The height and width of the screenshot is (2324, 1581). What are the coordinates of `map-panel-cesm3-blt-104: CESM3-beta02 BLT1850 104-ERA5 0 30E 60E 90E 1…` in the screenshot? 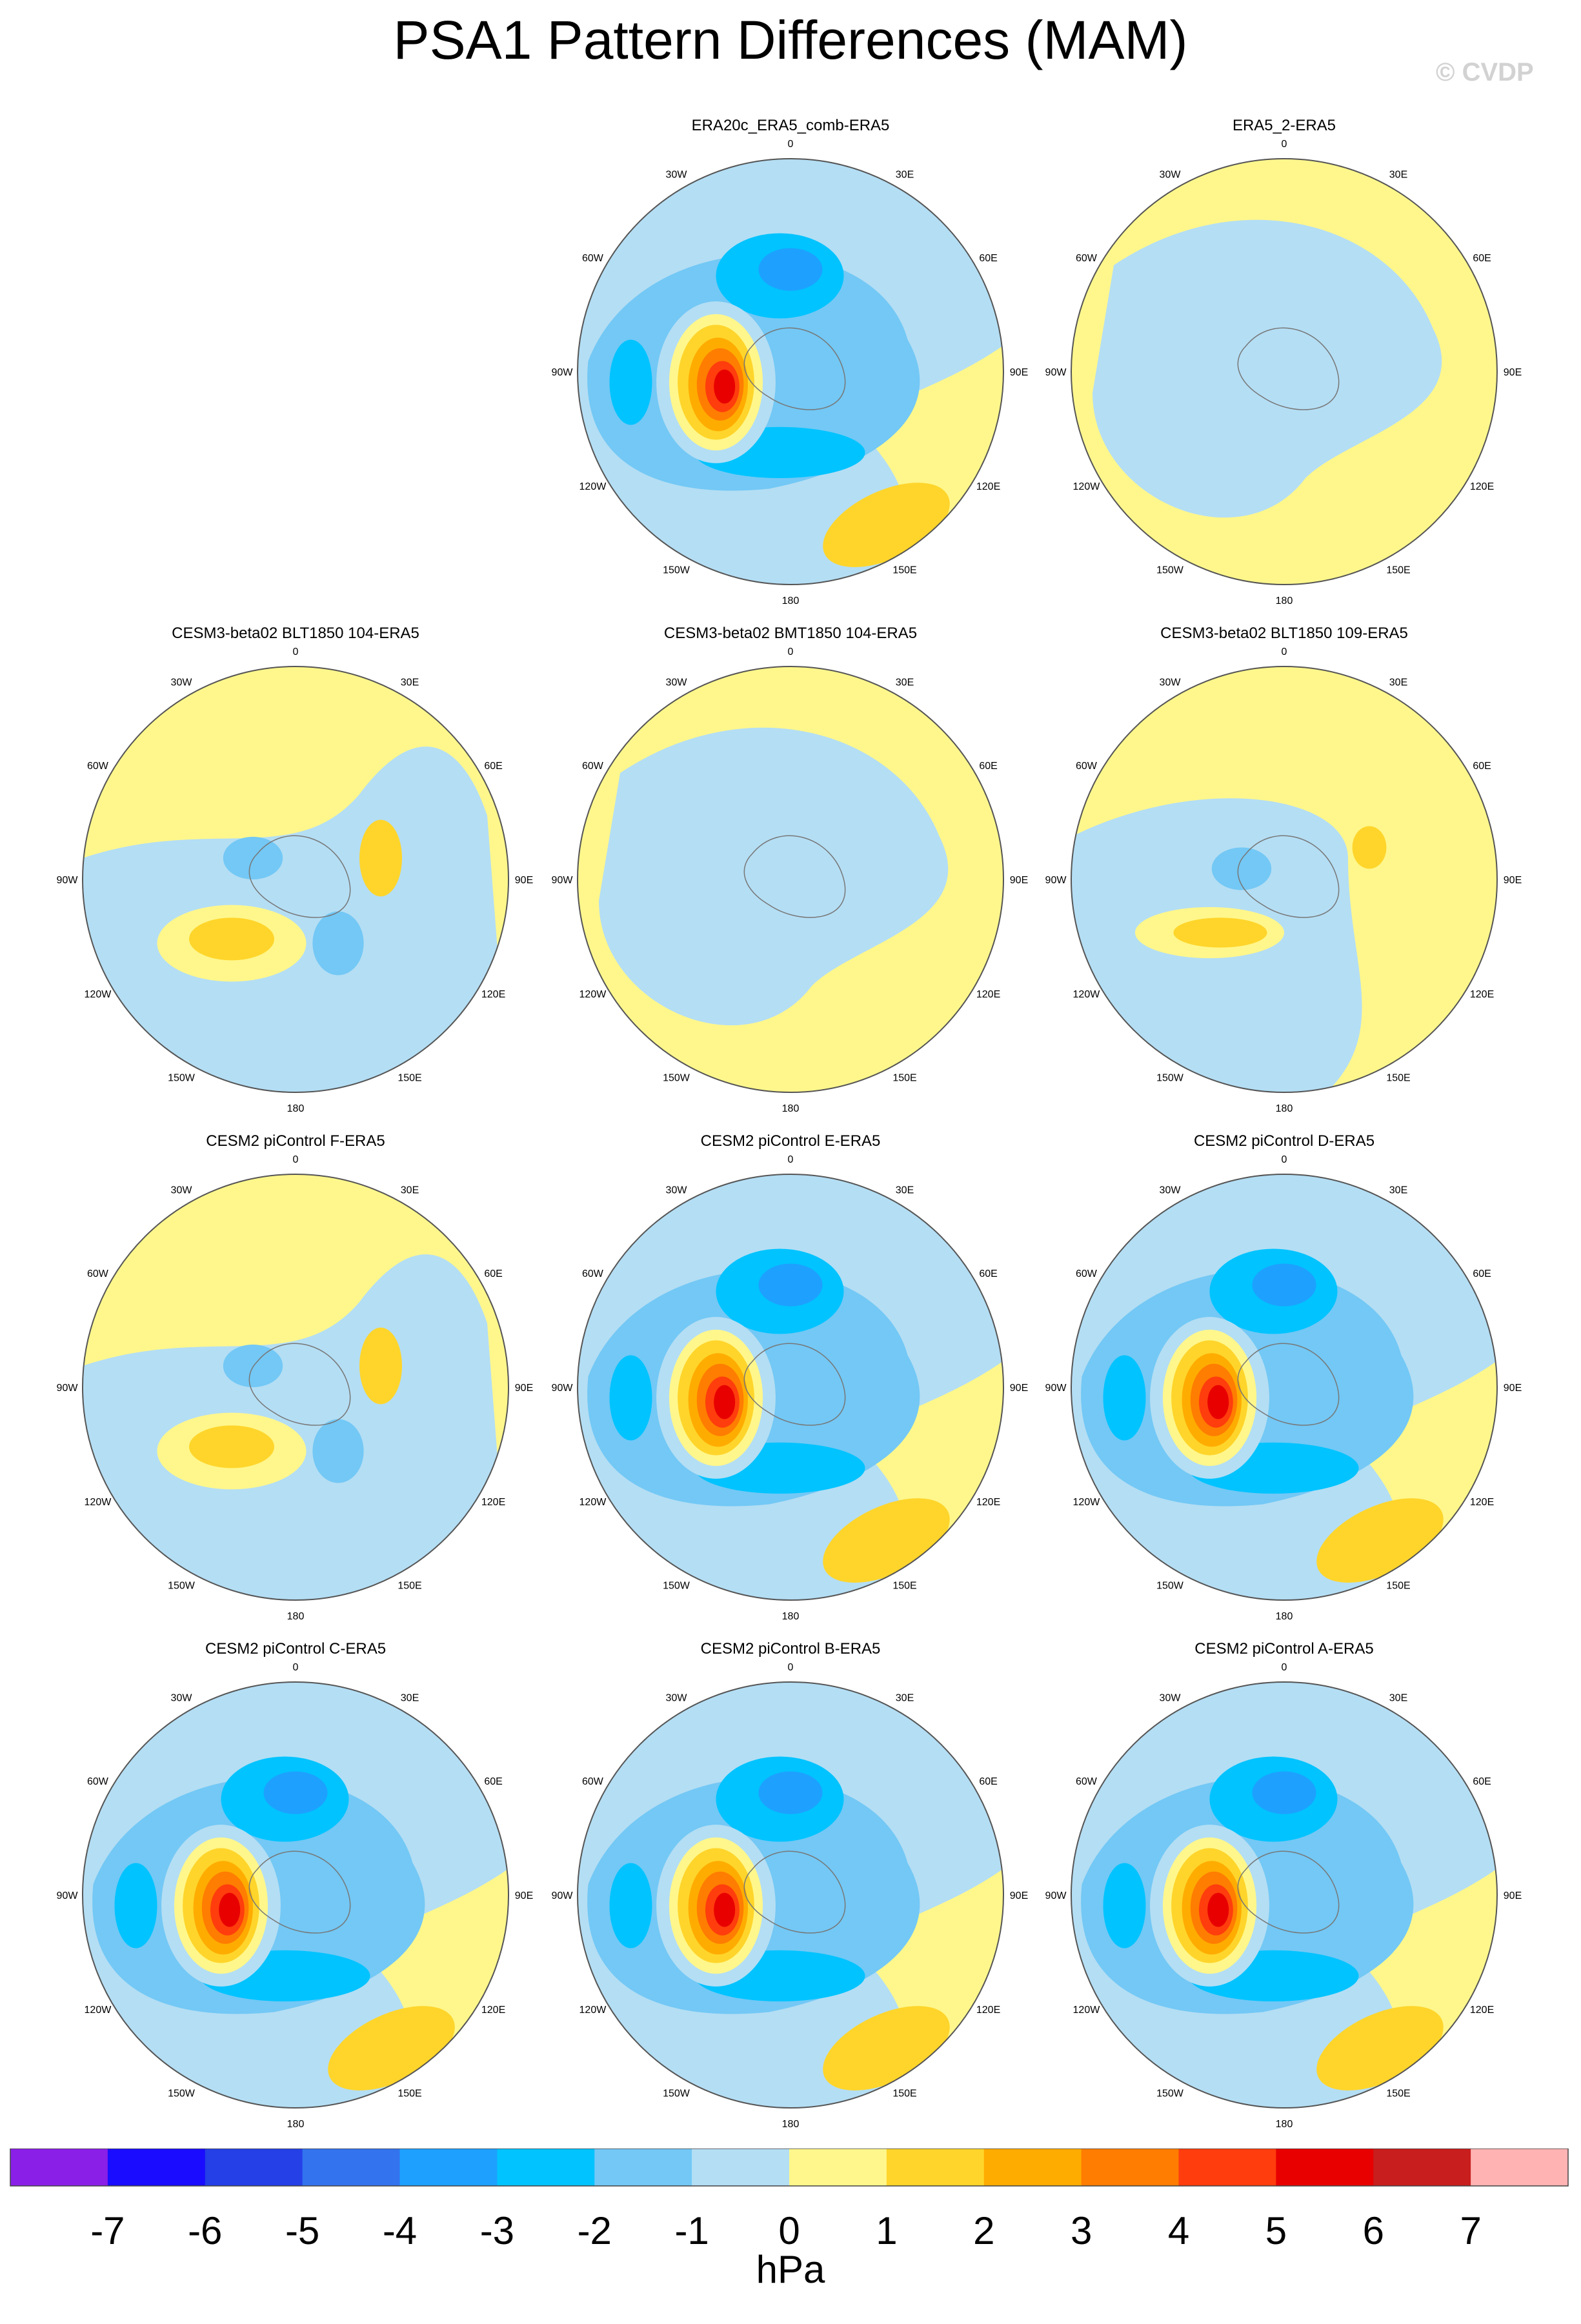 It's located at (295, 869).